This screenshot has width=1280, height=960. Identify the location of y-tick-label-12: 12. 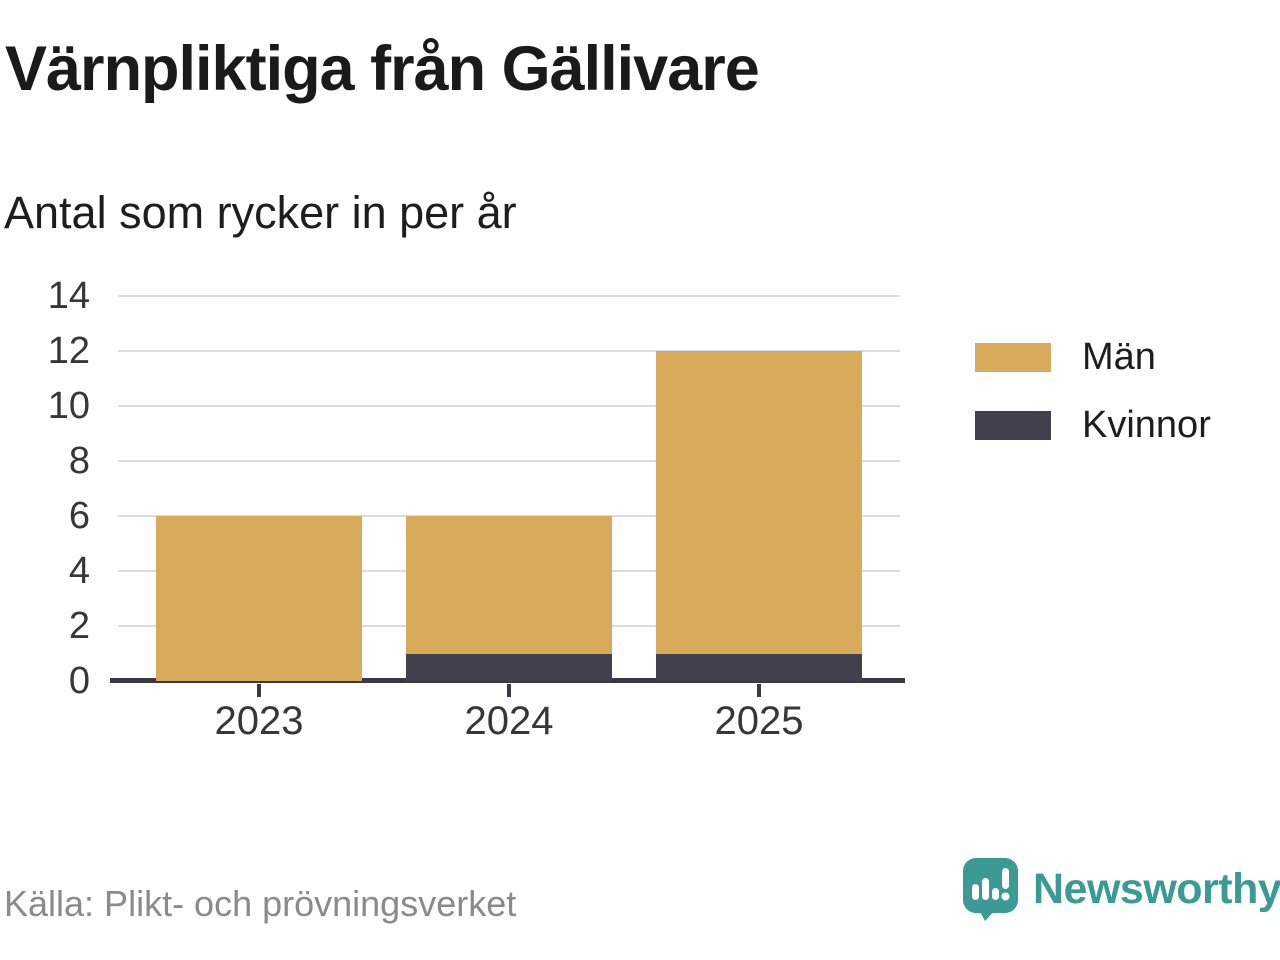
(68, 351).